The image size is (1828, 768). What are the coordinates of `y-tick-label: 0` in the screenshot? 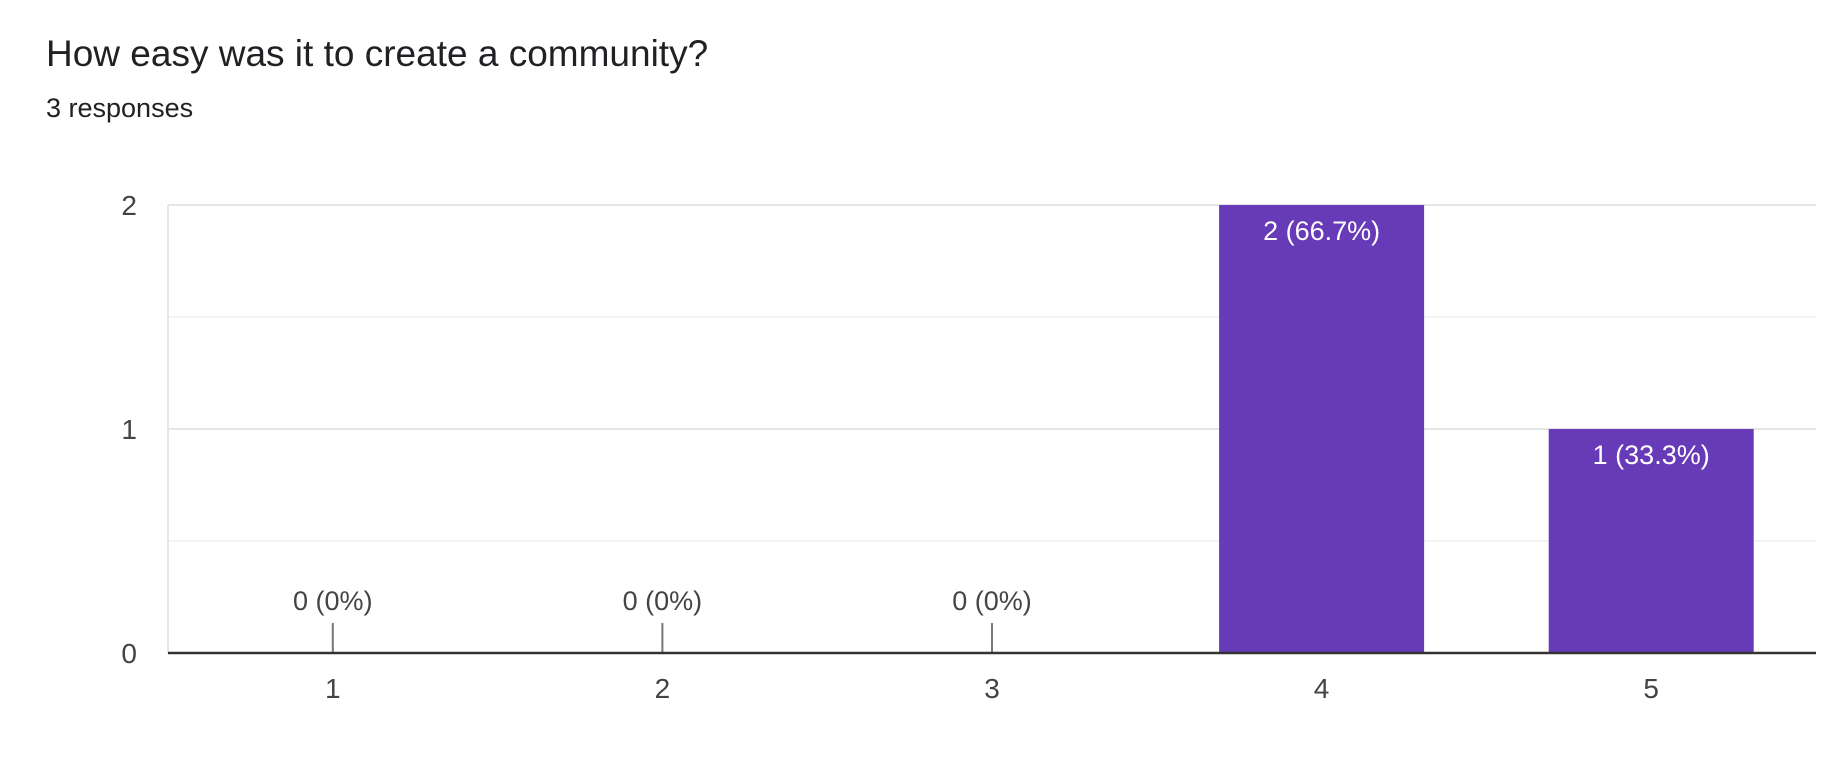 It's located at (129, 653).